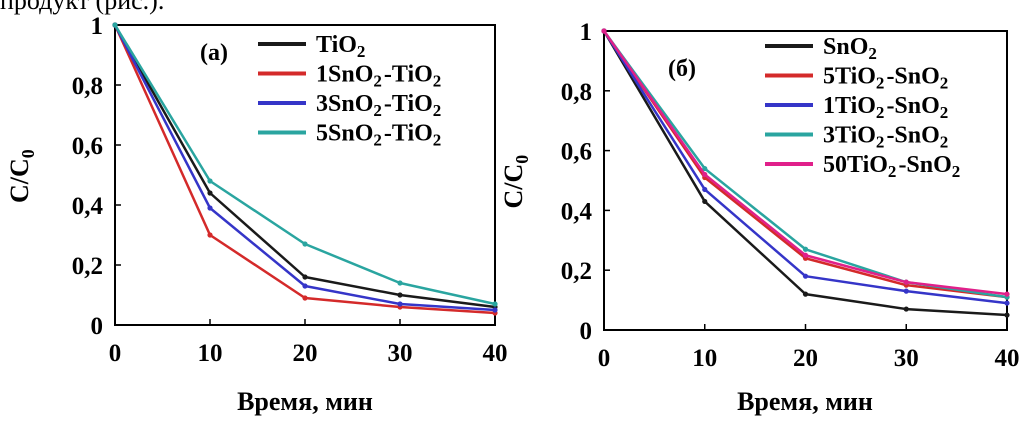  What do you see at coordinates (682, 69) in the screenshot?
I see `panel-label: (б)` at bounding box center [682, 69].